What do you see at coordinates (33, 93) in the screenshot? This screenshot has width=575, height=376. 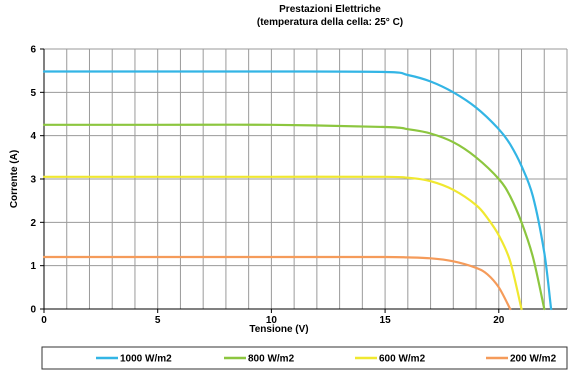 I see `y-tick-label: 5` at bounding box center [33, 93].